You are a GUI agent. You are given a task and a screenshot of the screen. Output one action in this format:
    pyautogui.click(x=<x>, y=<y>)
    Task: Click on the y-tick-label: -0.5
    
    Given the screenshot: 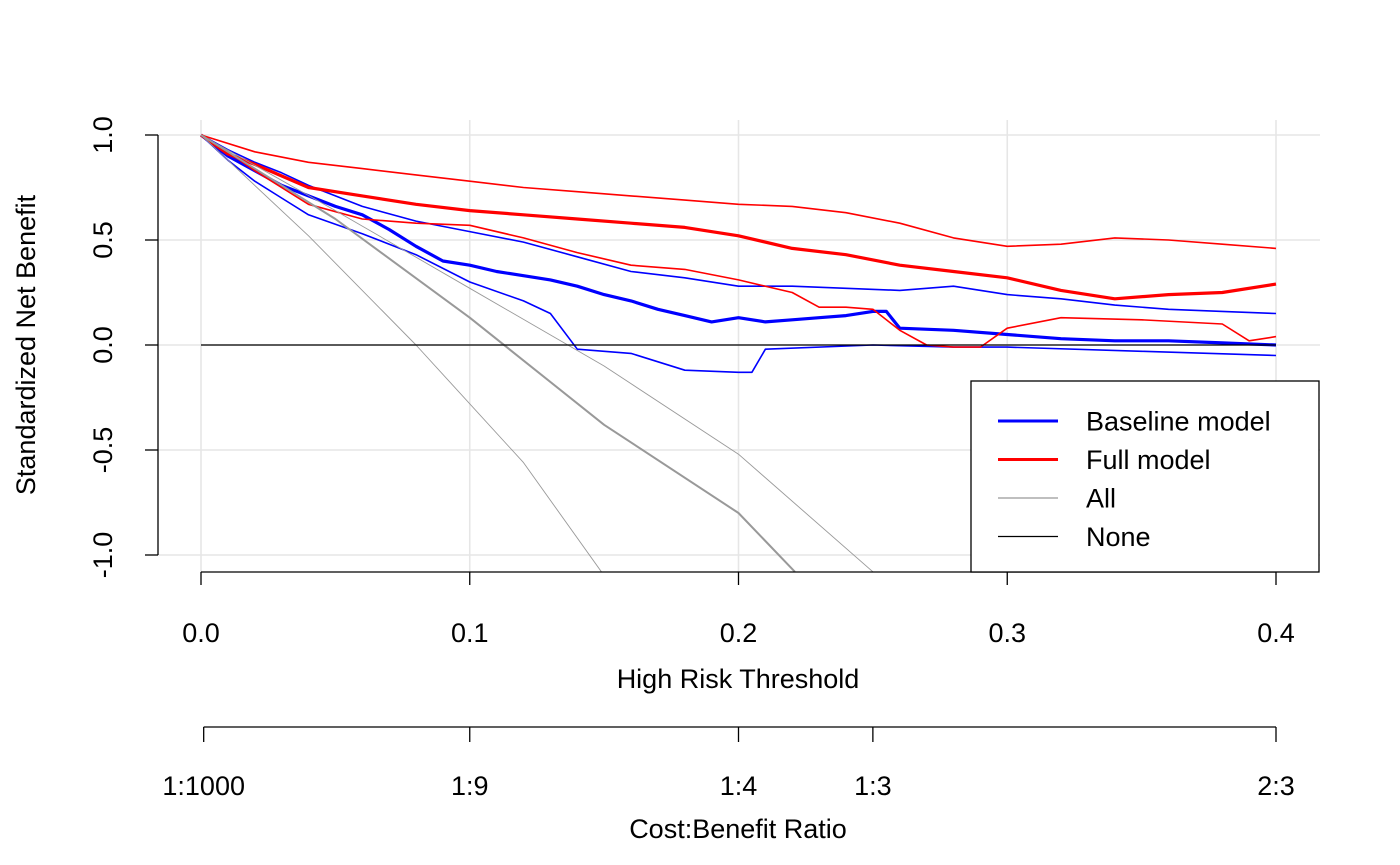 What is the action you would take?
    pyautogui.click(x=103, y=450)
    